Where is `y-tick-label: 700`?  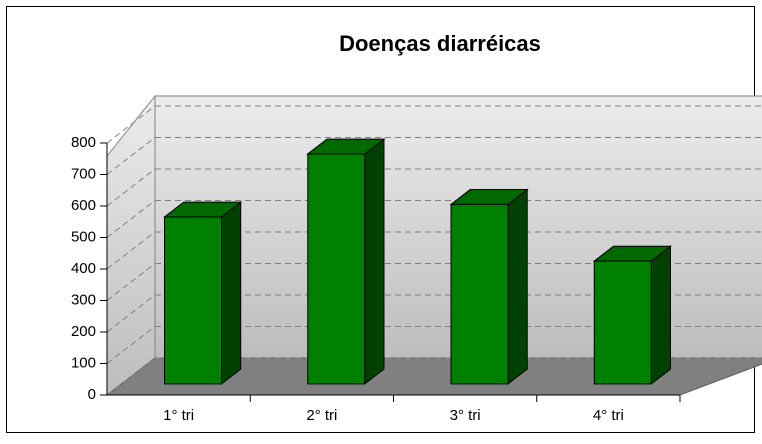 y-tick-label: 700 is located at coordinates (83, 173).